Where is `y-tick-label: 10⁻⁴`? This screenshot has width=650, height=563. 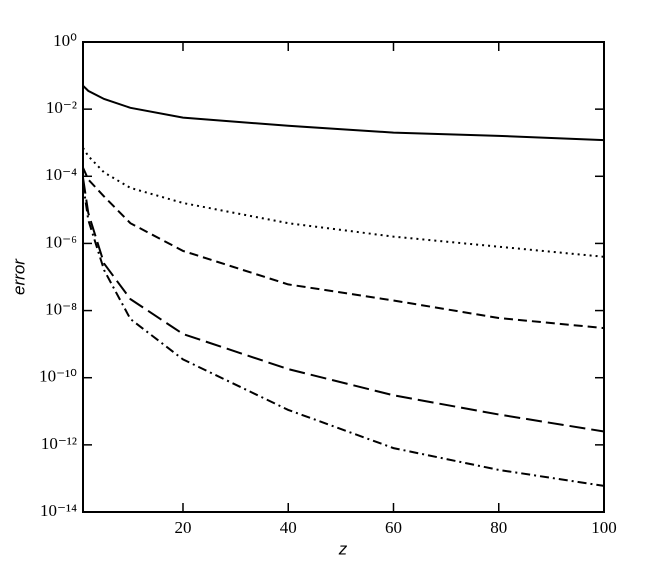
y-tick-label: 10⁻⁴ is located at coordinates (61, 174).